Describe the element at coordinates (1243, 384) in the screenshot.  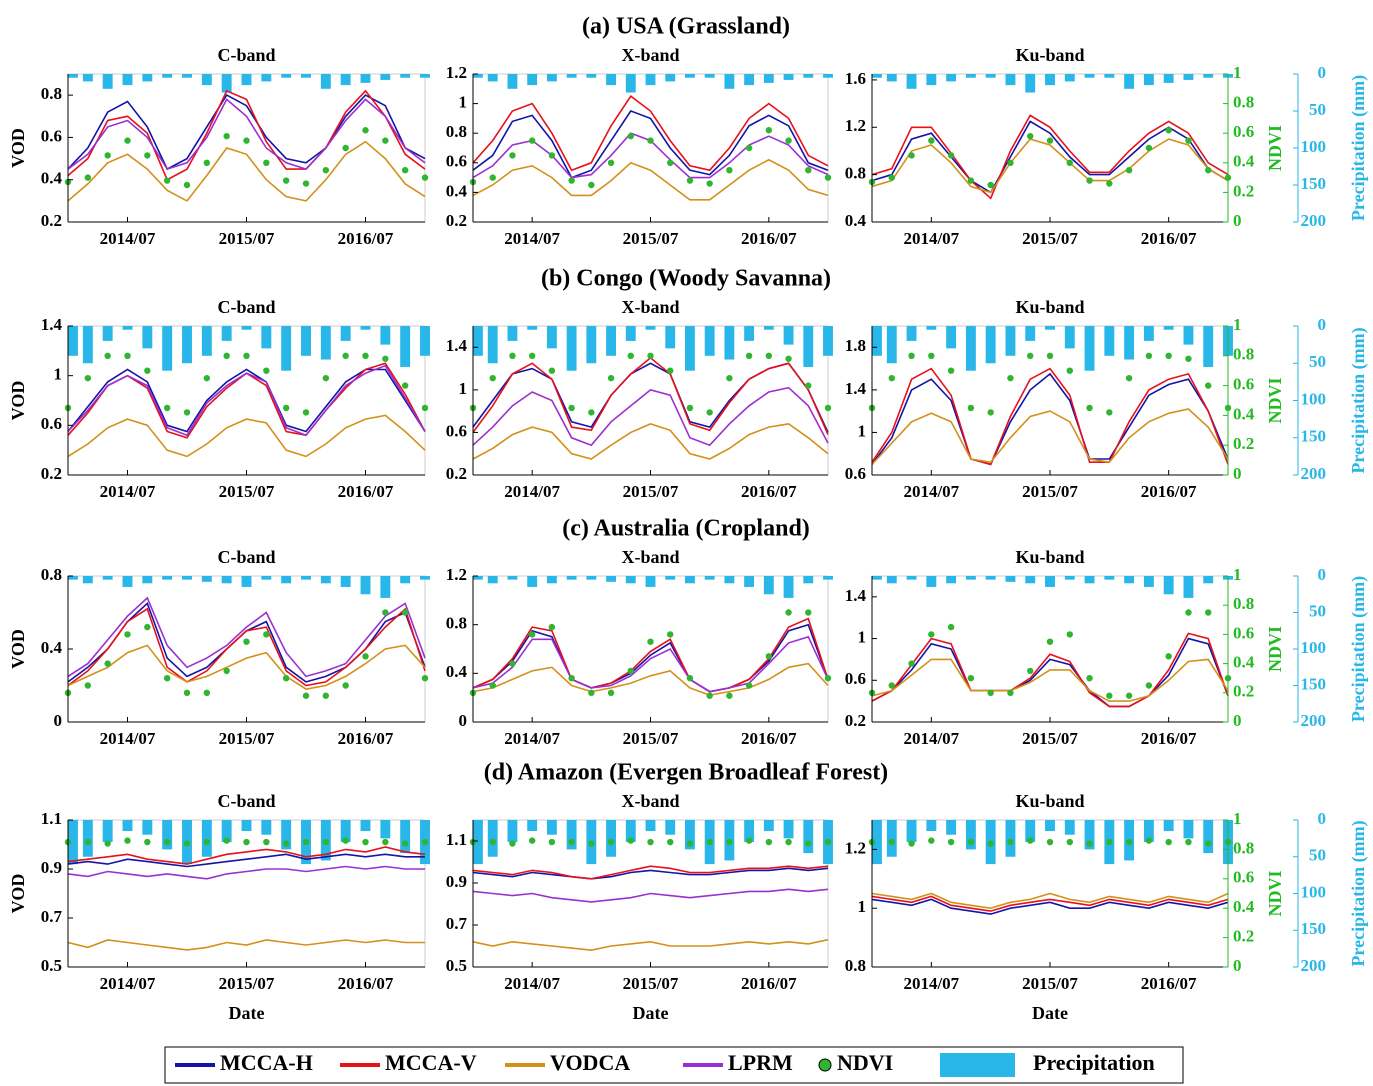
I see `ndvi-tick-label: 0.6` at that location.